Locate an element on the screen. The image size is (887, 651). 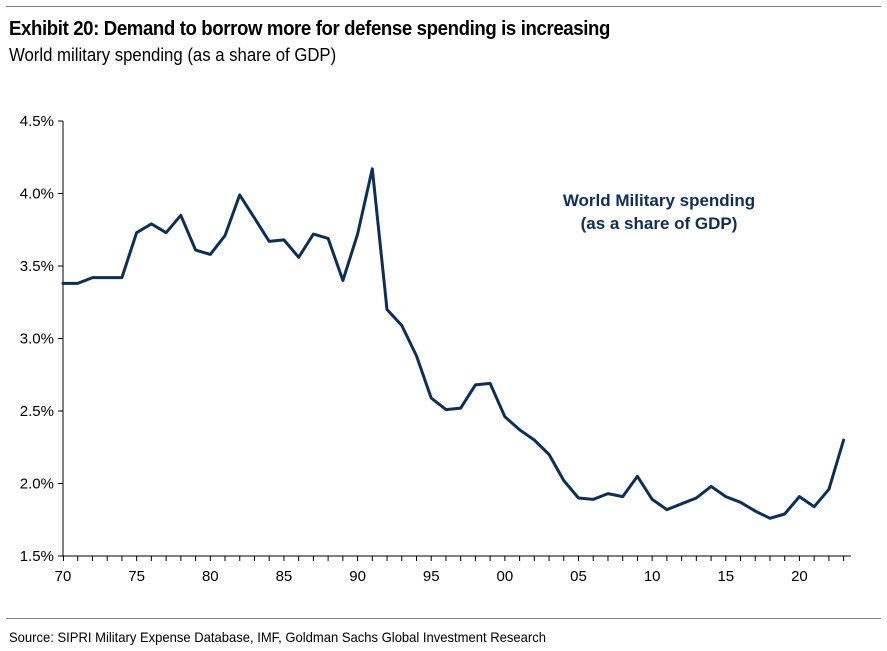
x-tick-label: 75 is located at coordinates (136, 576).